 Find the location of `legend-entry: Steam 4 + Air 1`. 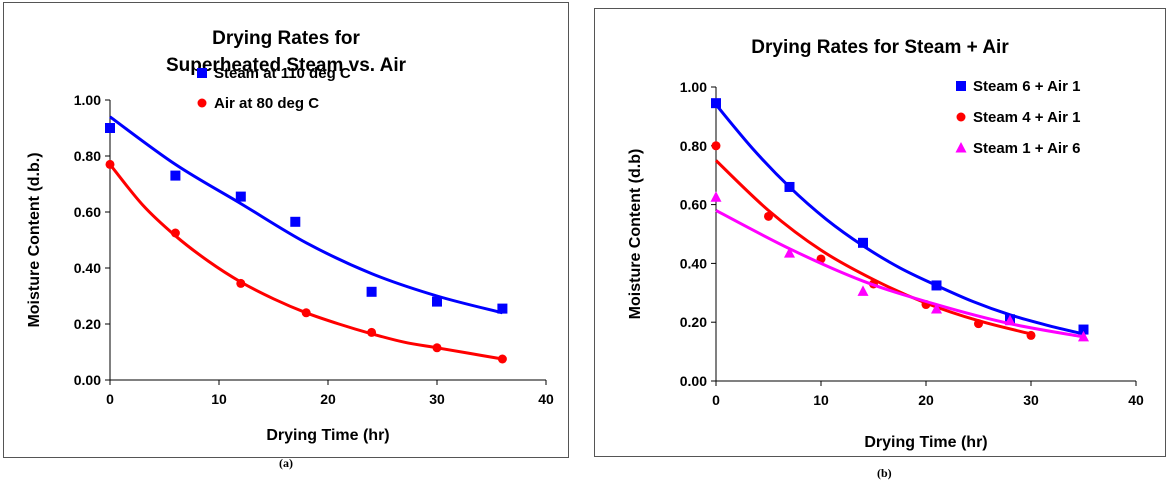

legend-entry: Steam 4 + Air 1 is located at coordinates (1026, 117).